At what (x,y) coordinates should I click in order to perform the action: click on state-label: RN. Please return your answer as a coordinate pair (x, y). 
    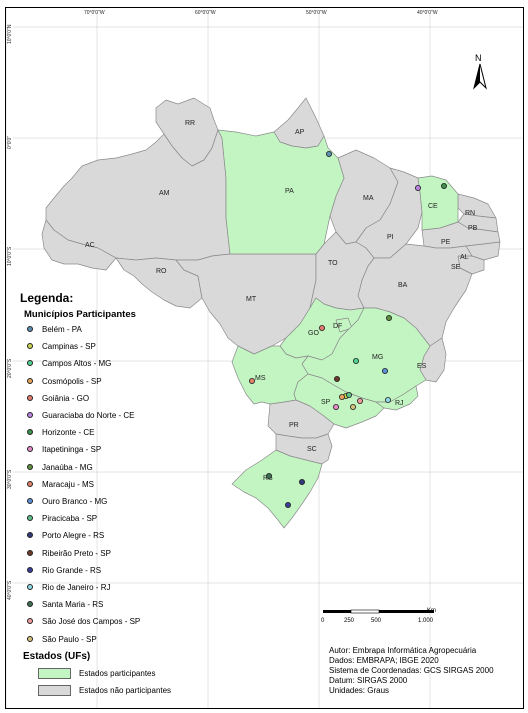
    Looking at the image, I should click on (470, 213).